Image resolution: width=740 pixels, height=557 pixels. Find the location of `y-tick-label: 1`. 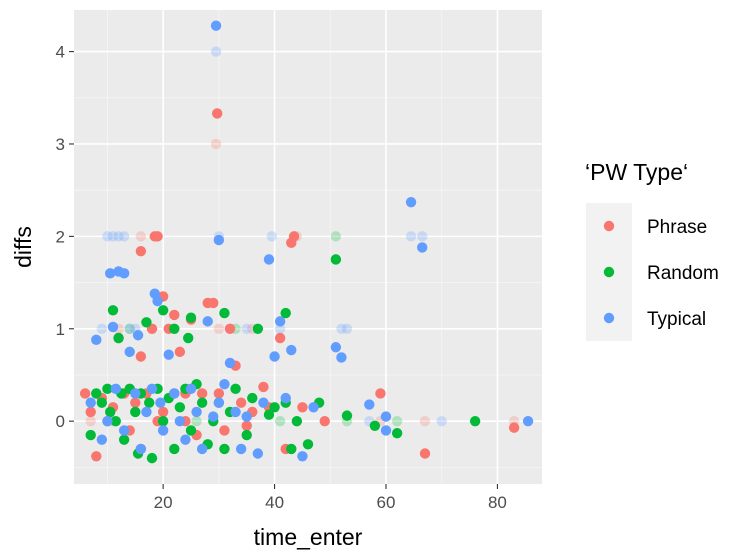

y-tick-label: 1 is located at coordinates (60, 329).